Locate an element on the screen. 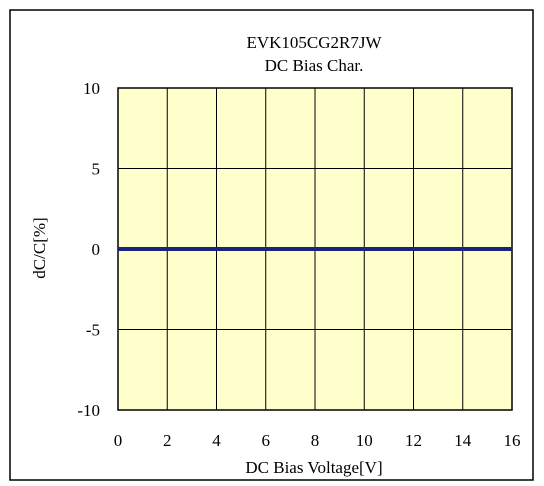  x-tick-label: 8 is located at coordinates (315, 440).